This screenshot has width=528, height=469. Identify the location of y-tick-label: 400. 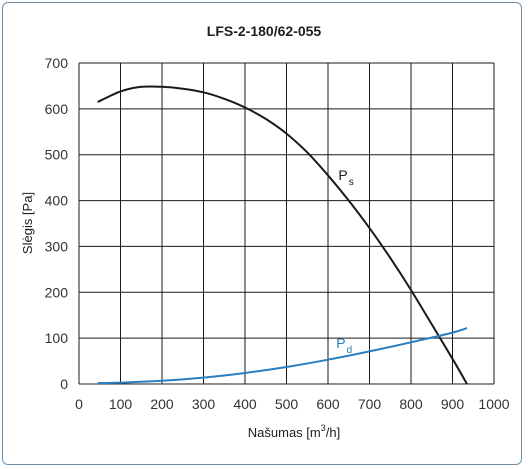
(57, 201).